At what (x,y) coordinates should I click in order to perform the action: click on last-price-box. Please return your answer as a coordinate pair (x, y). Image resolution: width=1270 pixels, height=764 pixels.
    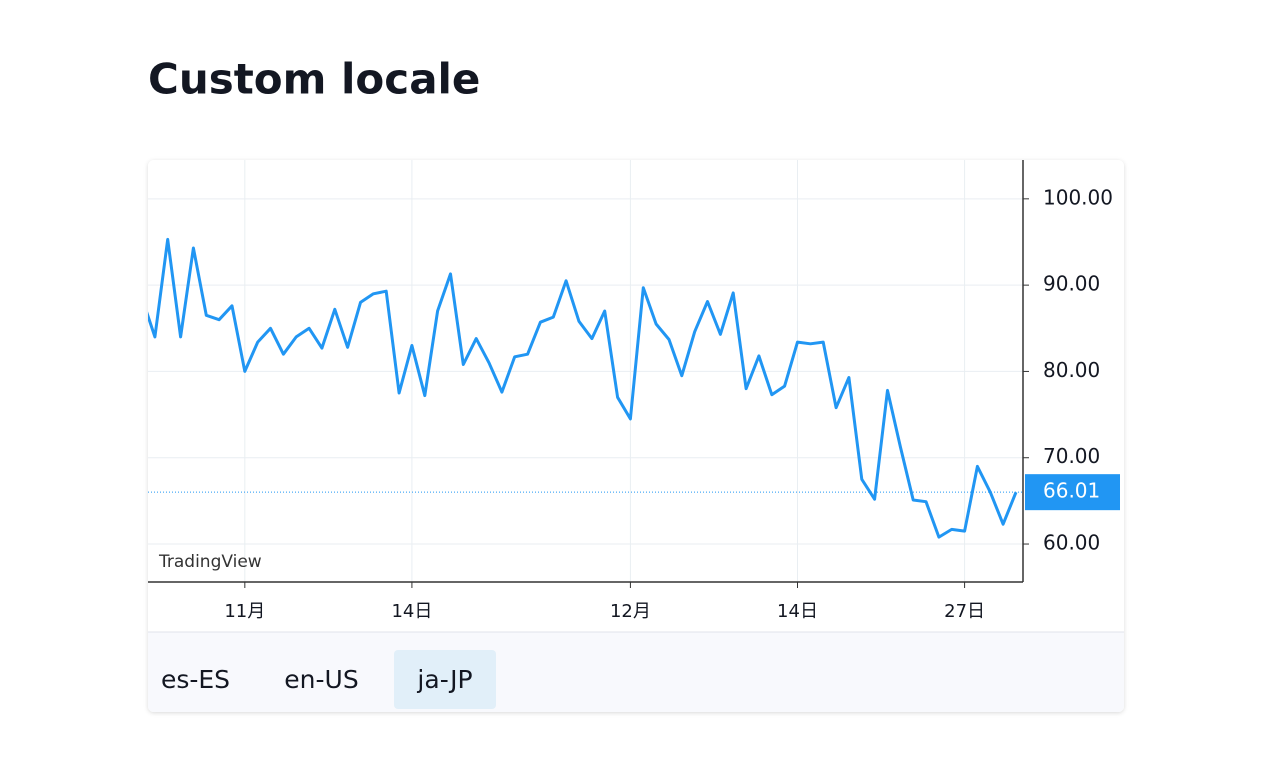
    Looking at the image, I should click on (1072, 492).